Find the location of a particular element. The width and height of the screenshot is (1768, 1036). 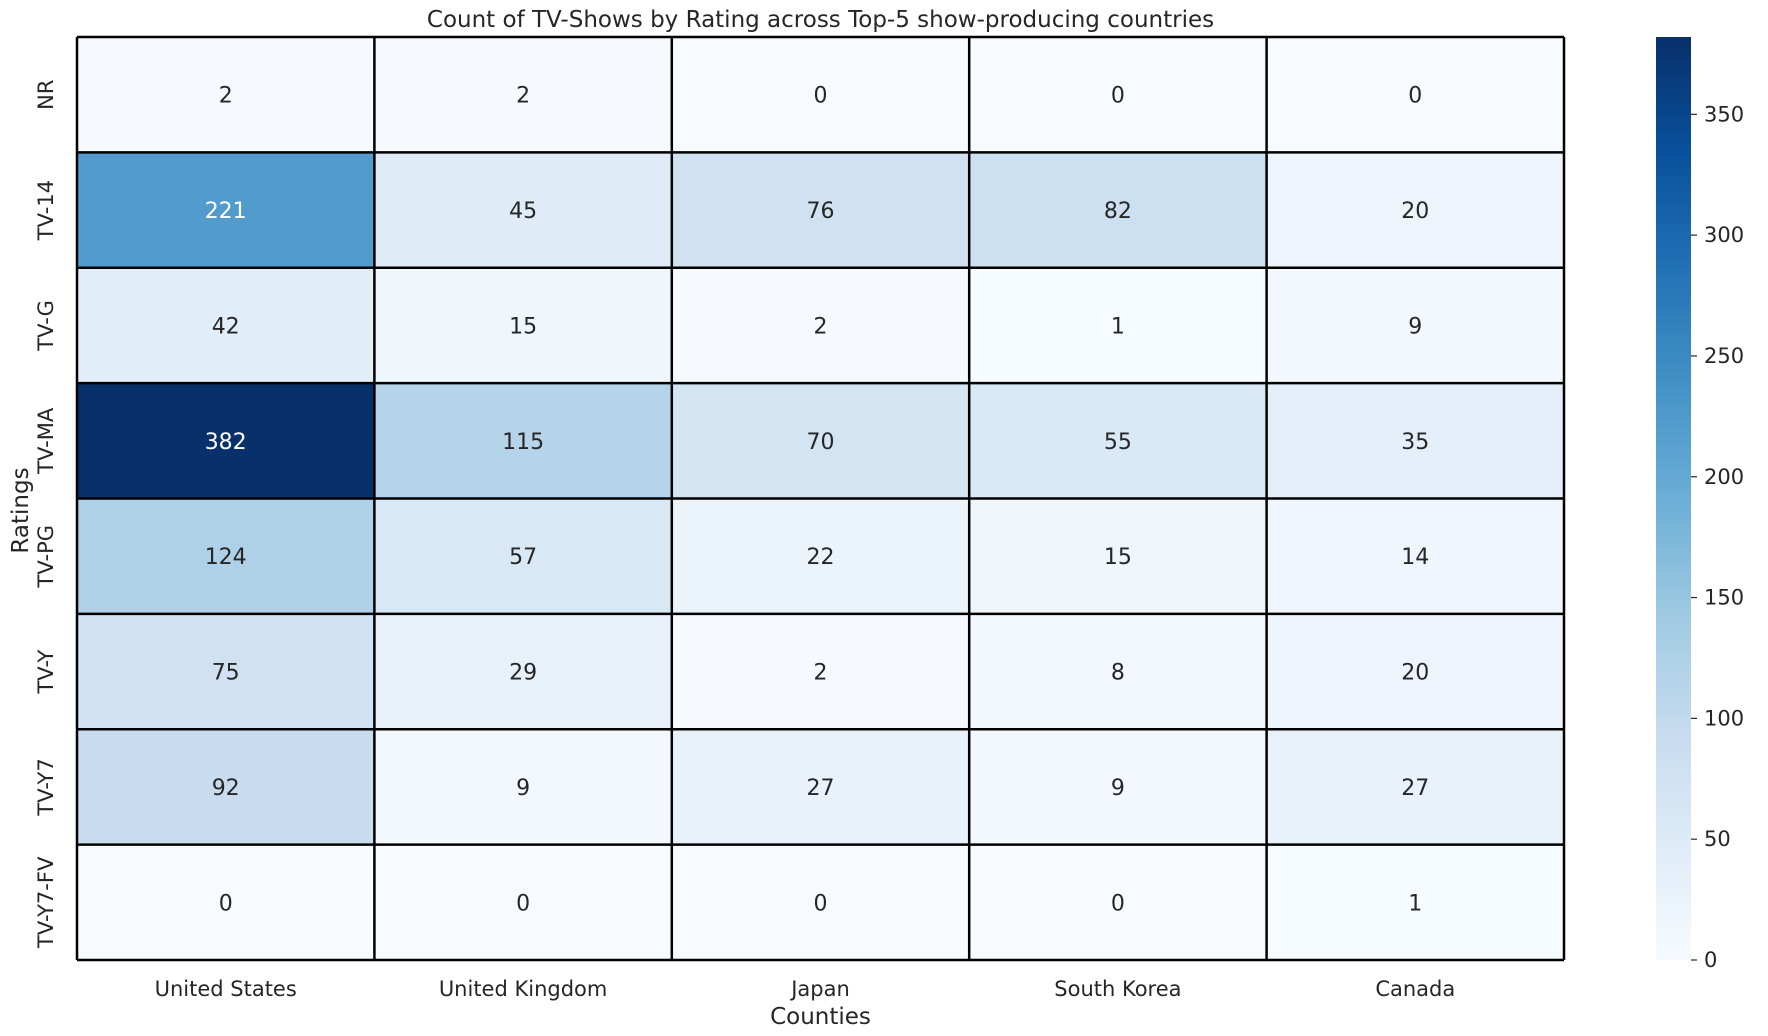

cell-value-label: 29 is located at coordinates (523, 673).